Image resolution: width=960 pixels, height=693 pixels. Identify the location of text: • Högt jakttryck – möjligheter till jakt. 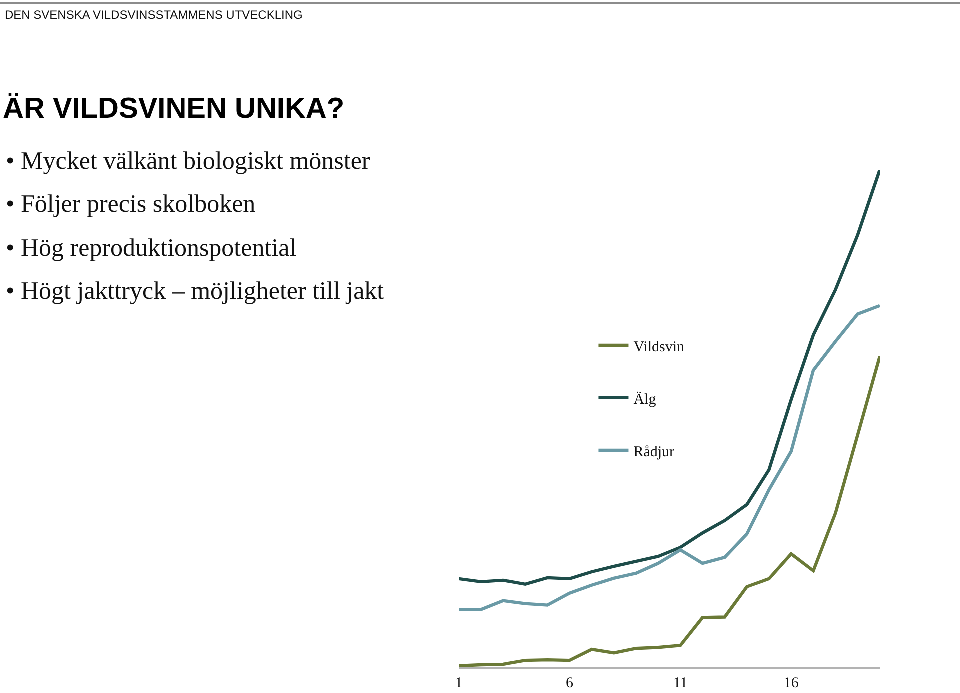
(195, 291).